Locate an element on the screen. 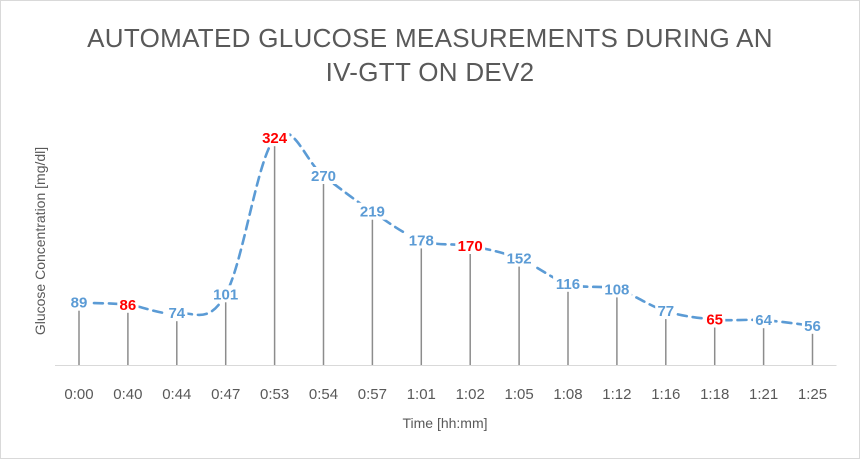  data-label: 74 is located at coordinates (176, 313).